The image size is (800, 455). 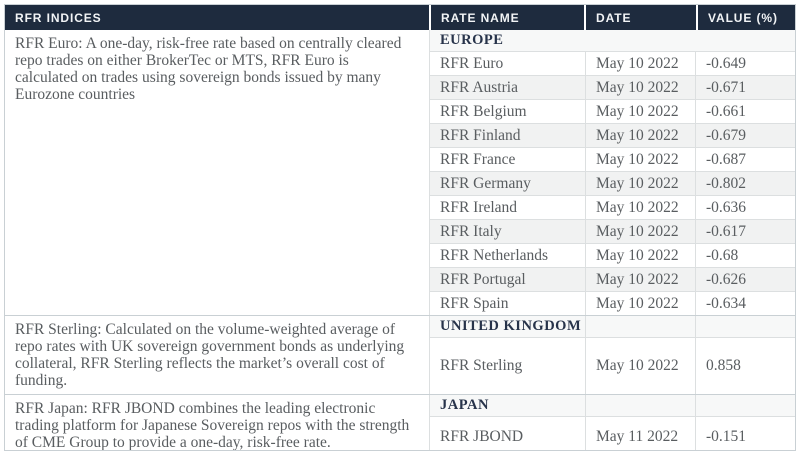 I want to click on rate-name-cell: RFR Spain, so click(x=474, y=303).